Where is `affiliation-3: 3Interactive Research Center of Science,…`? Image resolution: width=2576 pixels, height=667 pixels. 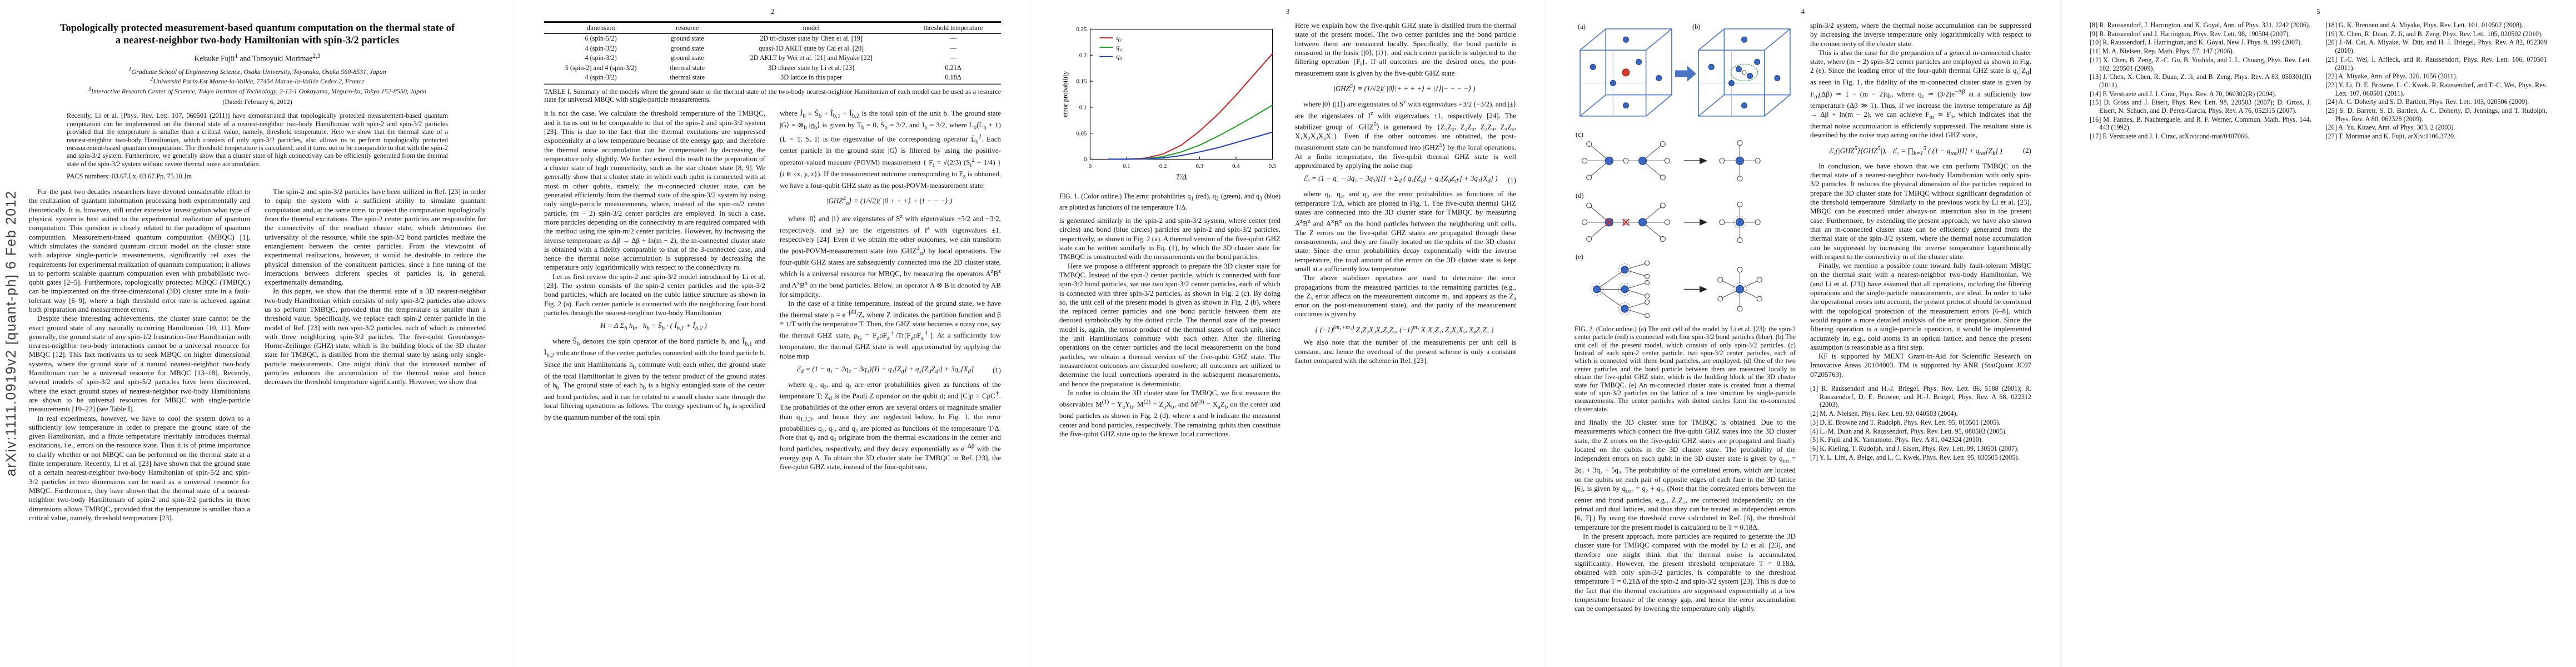 affiliation-3: 3Interactive Research Center of Science,… is located at coordinates (257, 90).